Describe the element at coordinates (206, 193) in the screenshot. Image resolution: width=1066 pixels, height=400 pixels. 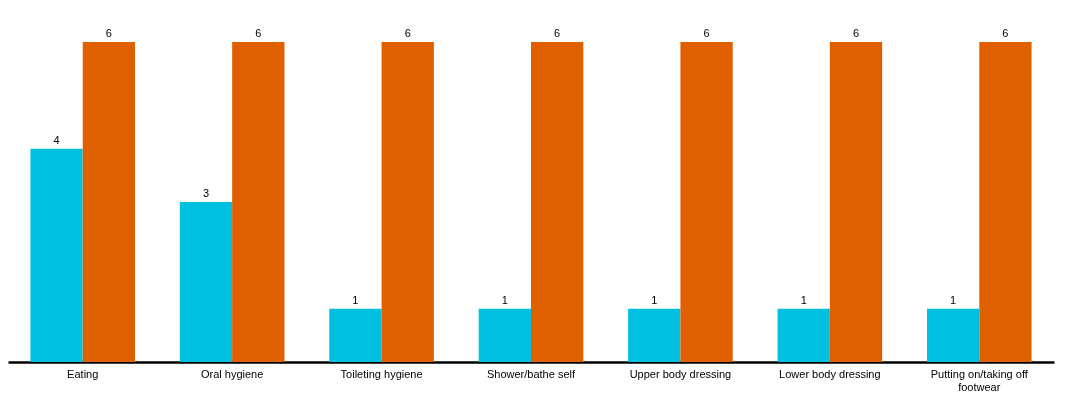
I see `data-label: 3` at that location.